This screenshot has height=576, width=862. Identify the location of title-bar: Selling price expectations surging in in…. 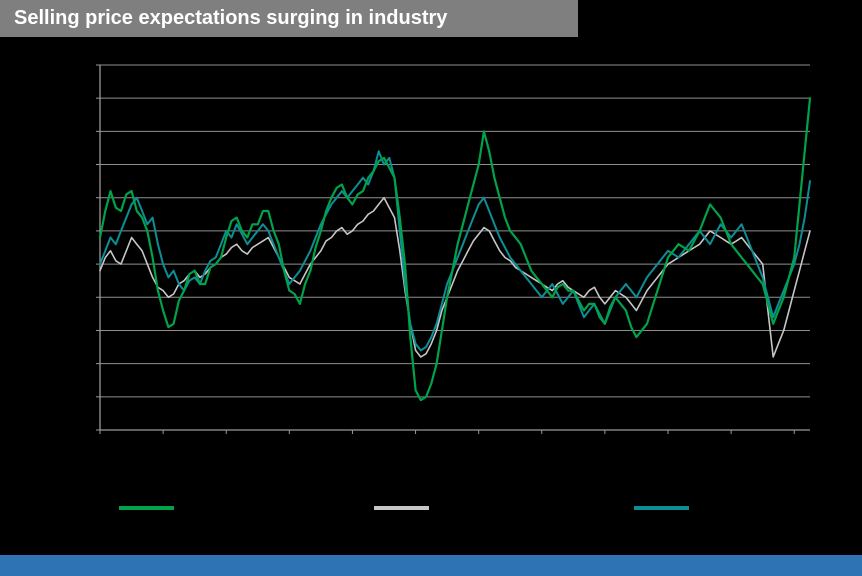
(289, 18).